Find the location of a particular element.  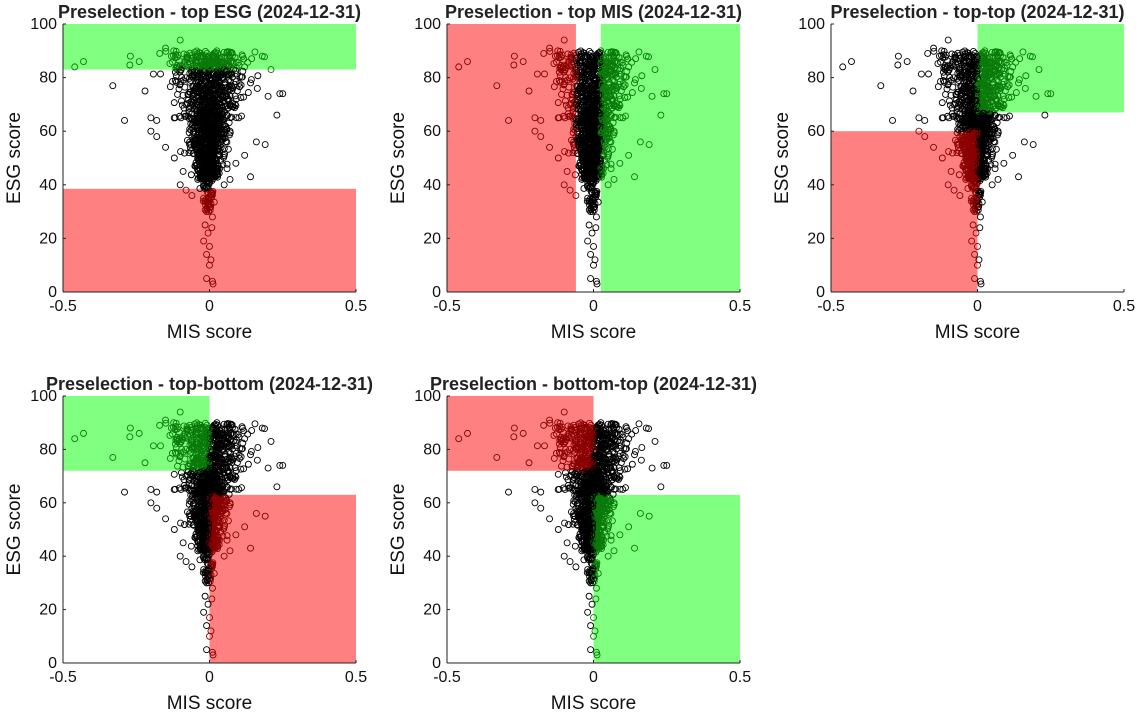

chart-title: Preselection - top ESG (2024-12-31) is located at coordinates (209, 12).